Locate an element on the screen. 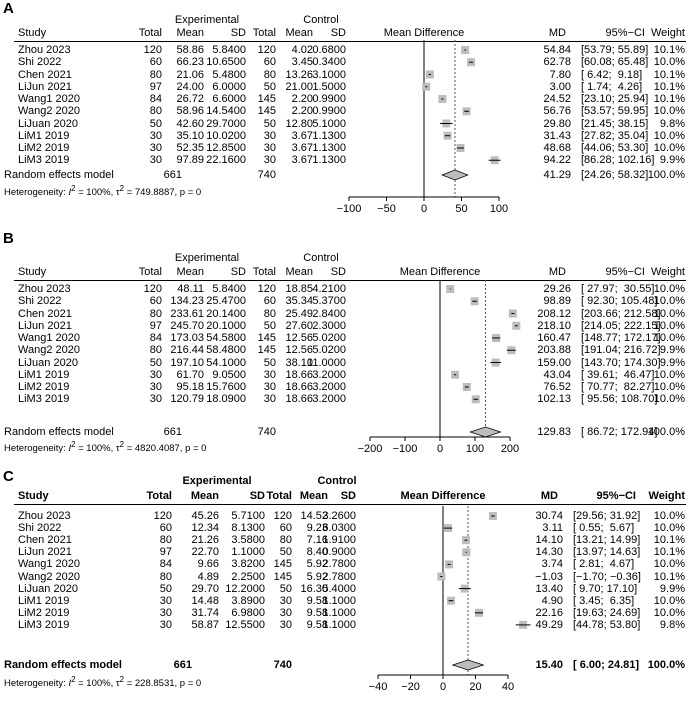 Image resolution: width=689 pixels, height=704 pixels. exp-total: 97 is located at coordinates (165, 552).